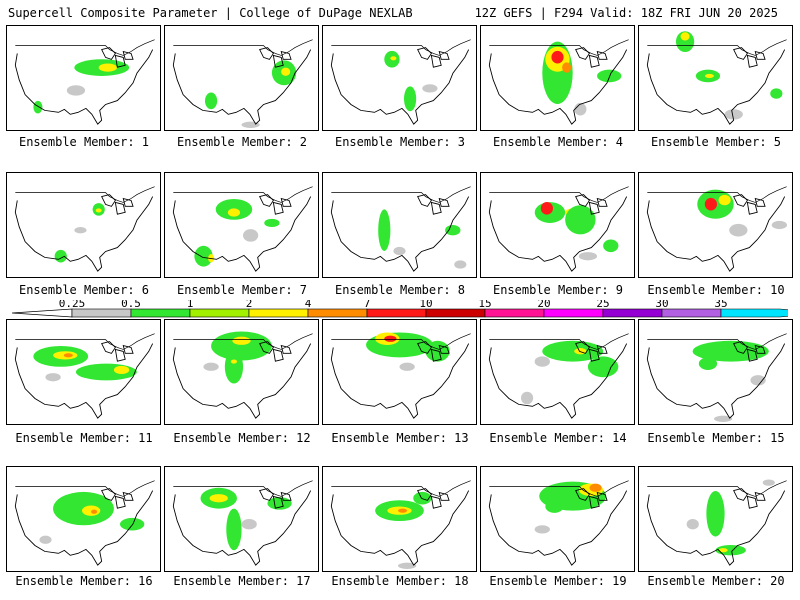  I want to click on ensemble-member-label: Ensemble Member: 4, so click(558, 142).